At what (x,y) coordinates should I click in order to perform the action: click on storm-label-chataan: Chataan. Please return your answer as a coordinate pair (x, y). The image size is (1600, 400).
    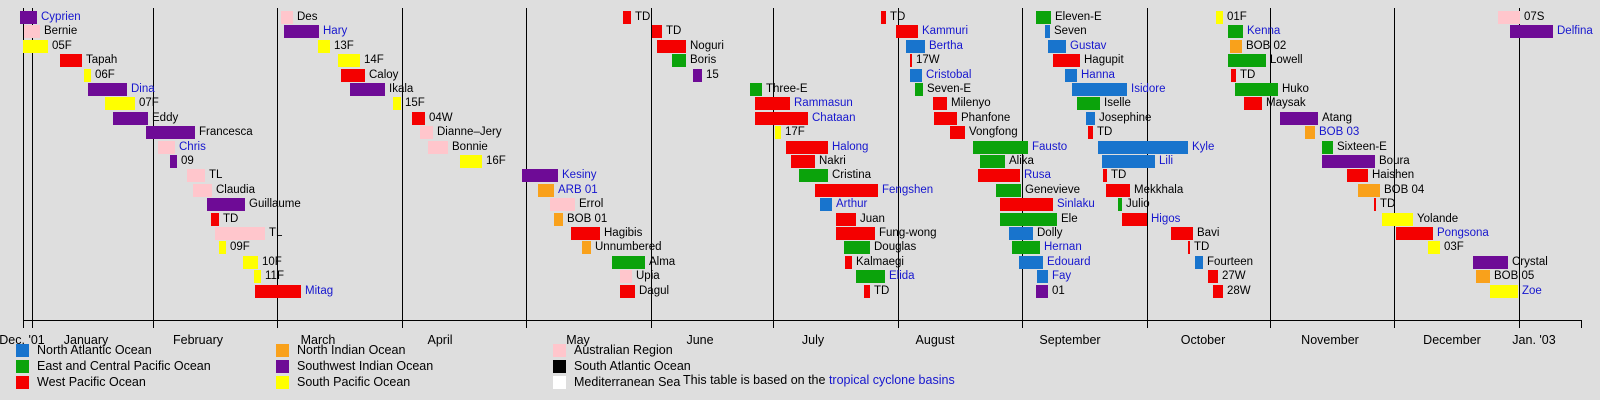
    Looking at the image, I should click on (834, 117).